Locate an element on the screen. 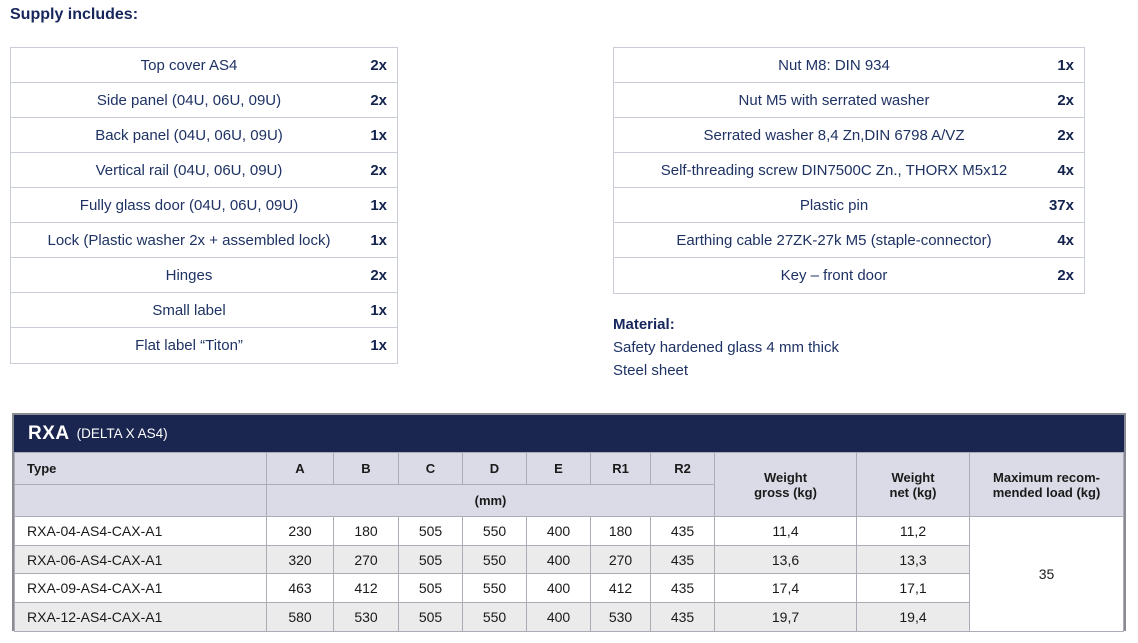 This screenshot has height=643, width=1138. supply-row: Nut M8: DIN 934 1x is located at coordinates (849, 65).